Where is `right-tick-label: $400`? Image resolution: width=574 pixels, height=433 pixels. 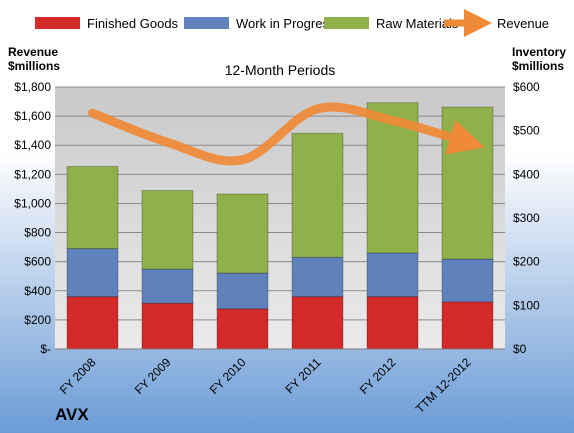
right-tick-label: $400 is located at coordinates (526, 174).